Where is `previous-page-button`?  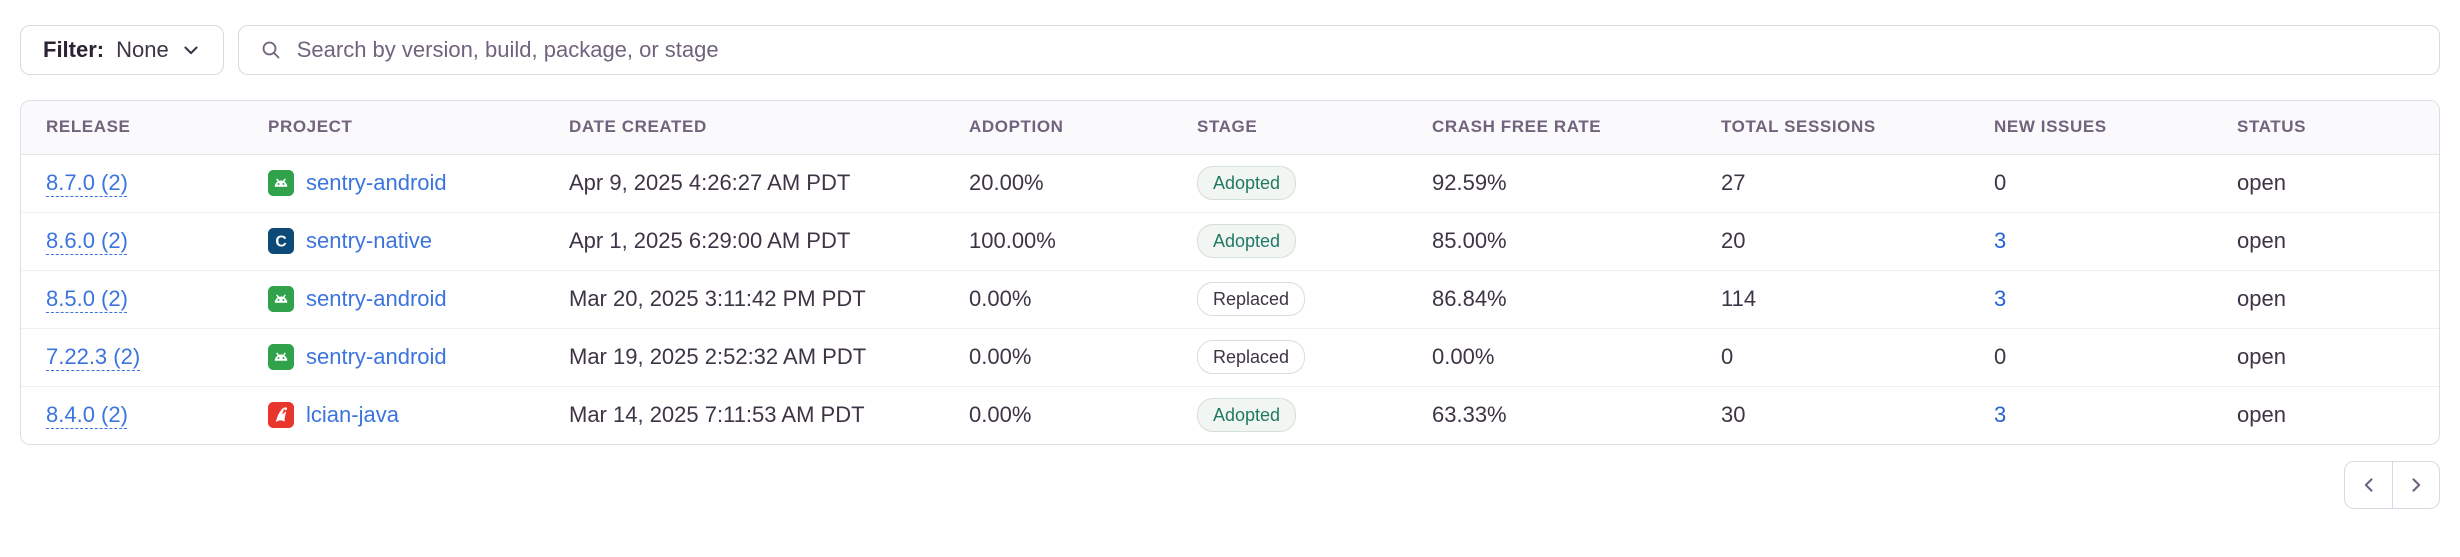
previous-page-button is located at coordinates (2368, 485).